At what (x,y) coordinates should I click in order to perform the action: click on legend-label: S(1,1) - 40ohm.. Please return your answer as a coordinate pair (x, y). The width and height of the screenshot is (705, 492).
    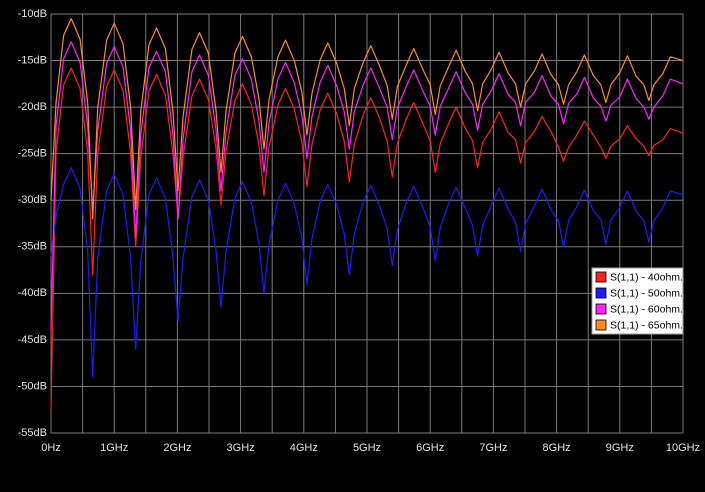
    Looking at the image, I should click on (646, 277).